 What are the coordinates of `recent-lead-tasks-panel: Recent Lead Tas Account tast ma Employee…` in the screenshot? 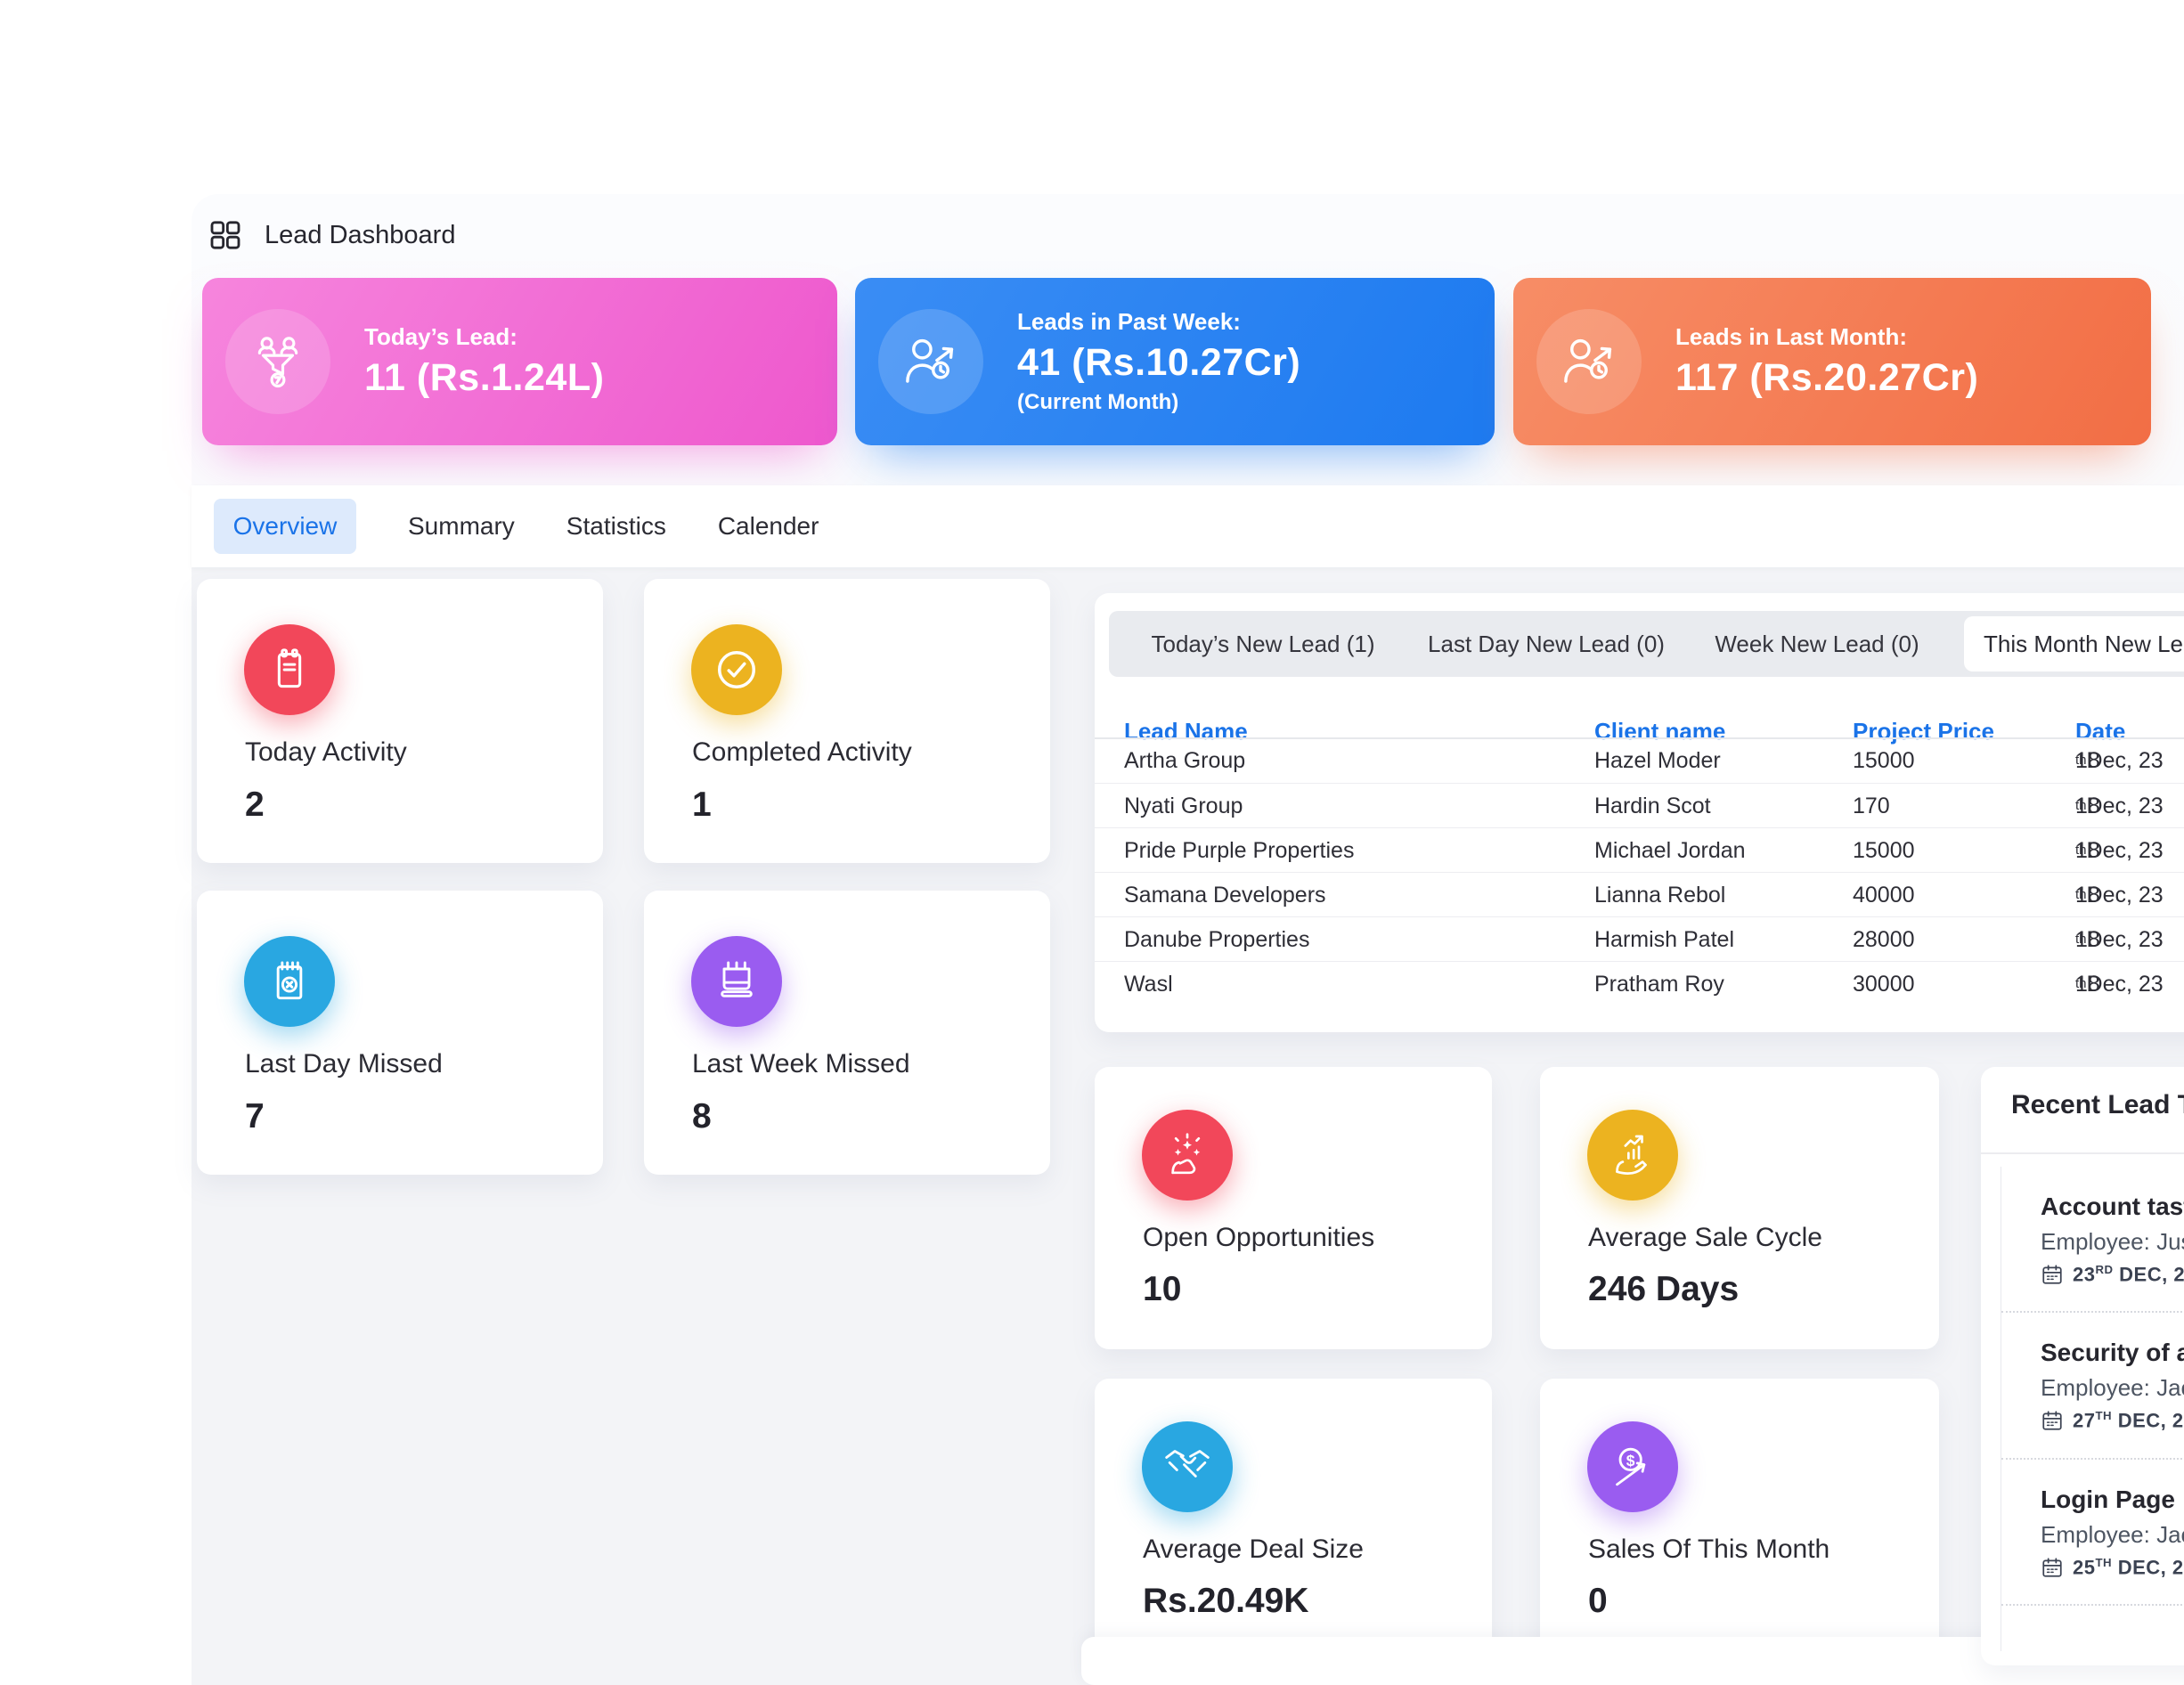 It's located at (2082, 1366).